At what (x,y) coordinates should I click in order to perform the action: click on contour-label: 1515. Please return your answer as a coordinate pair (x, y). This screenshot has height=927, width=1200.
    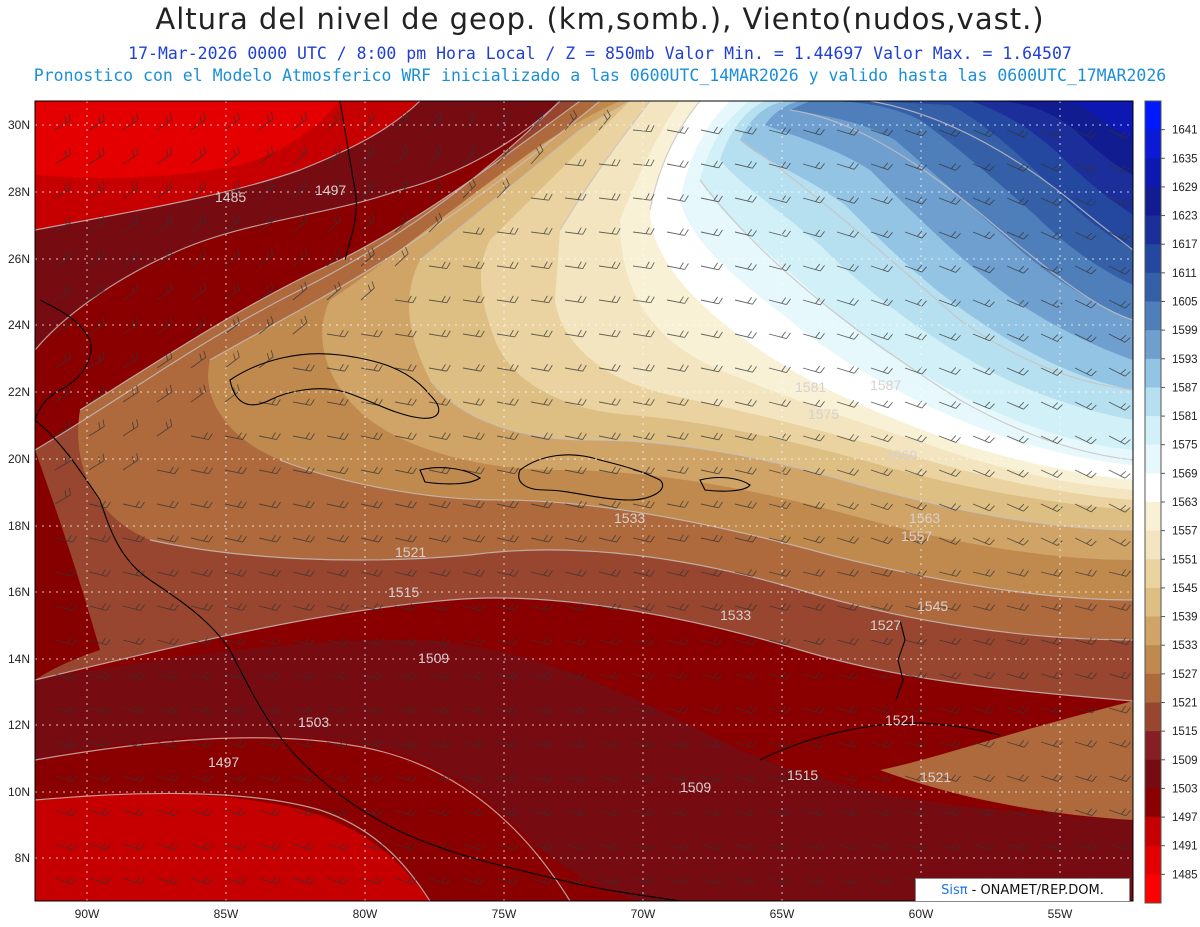
    Looking at the image, I should click on (802, 775).